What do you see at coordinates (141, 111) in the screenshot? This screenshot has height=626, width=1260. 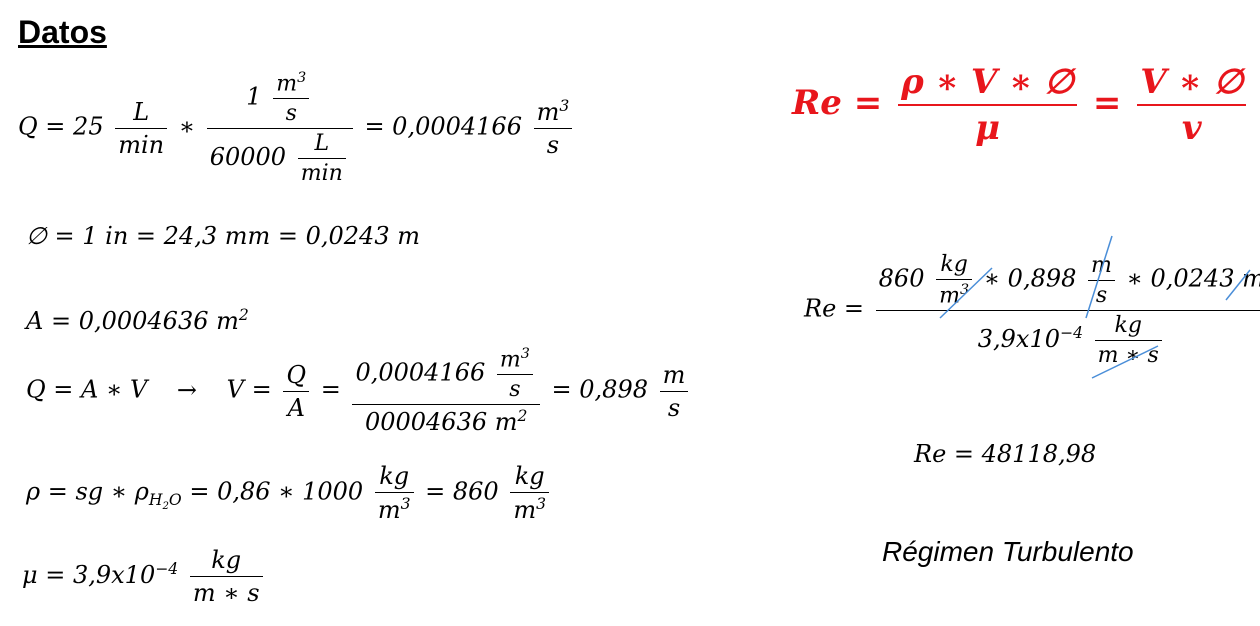 I see `flow-frac1-num: L` at bounding box center [141, 111].